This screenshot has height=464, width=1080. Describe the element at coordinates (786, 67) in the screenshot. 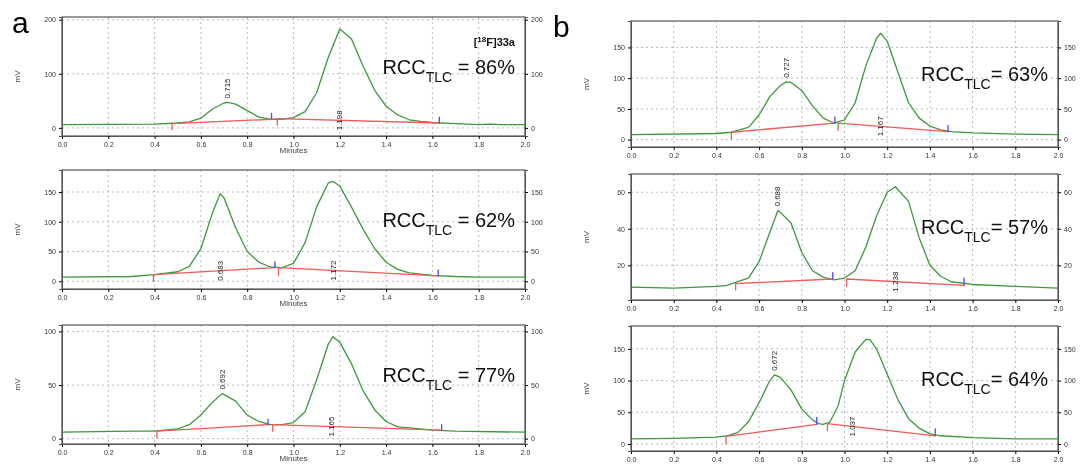

I see `annotation: 0.727` at that location.